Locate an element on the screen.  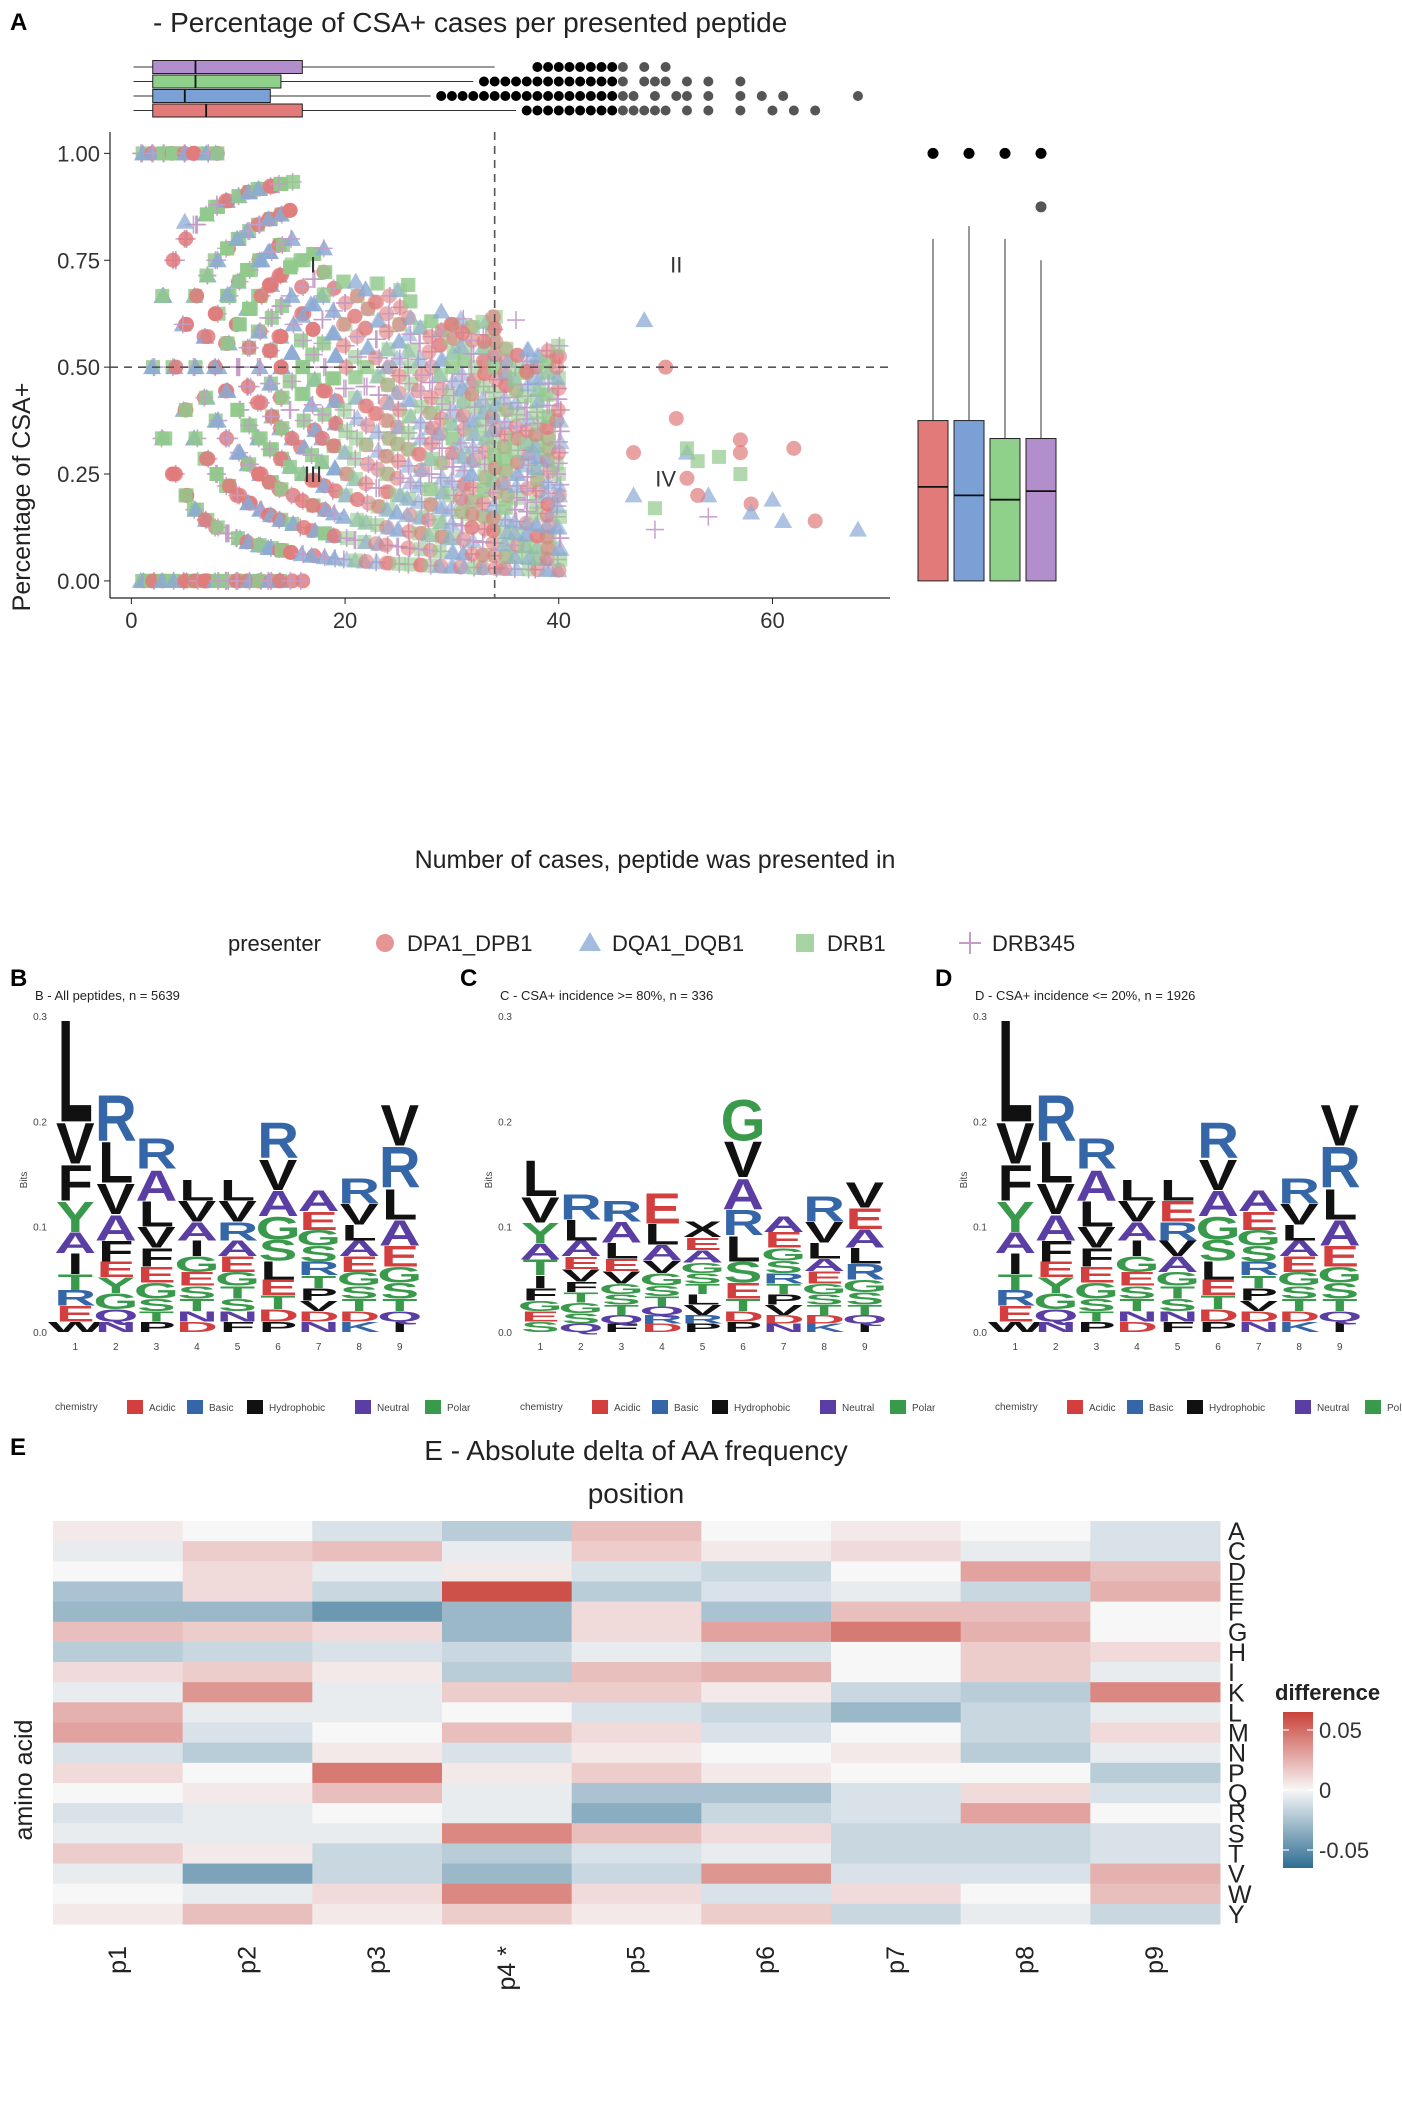
heatmap-row-label: R is located at coordinates (1237, 1814).